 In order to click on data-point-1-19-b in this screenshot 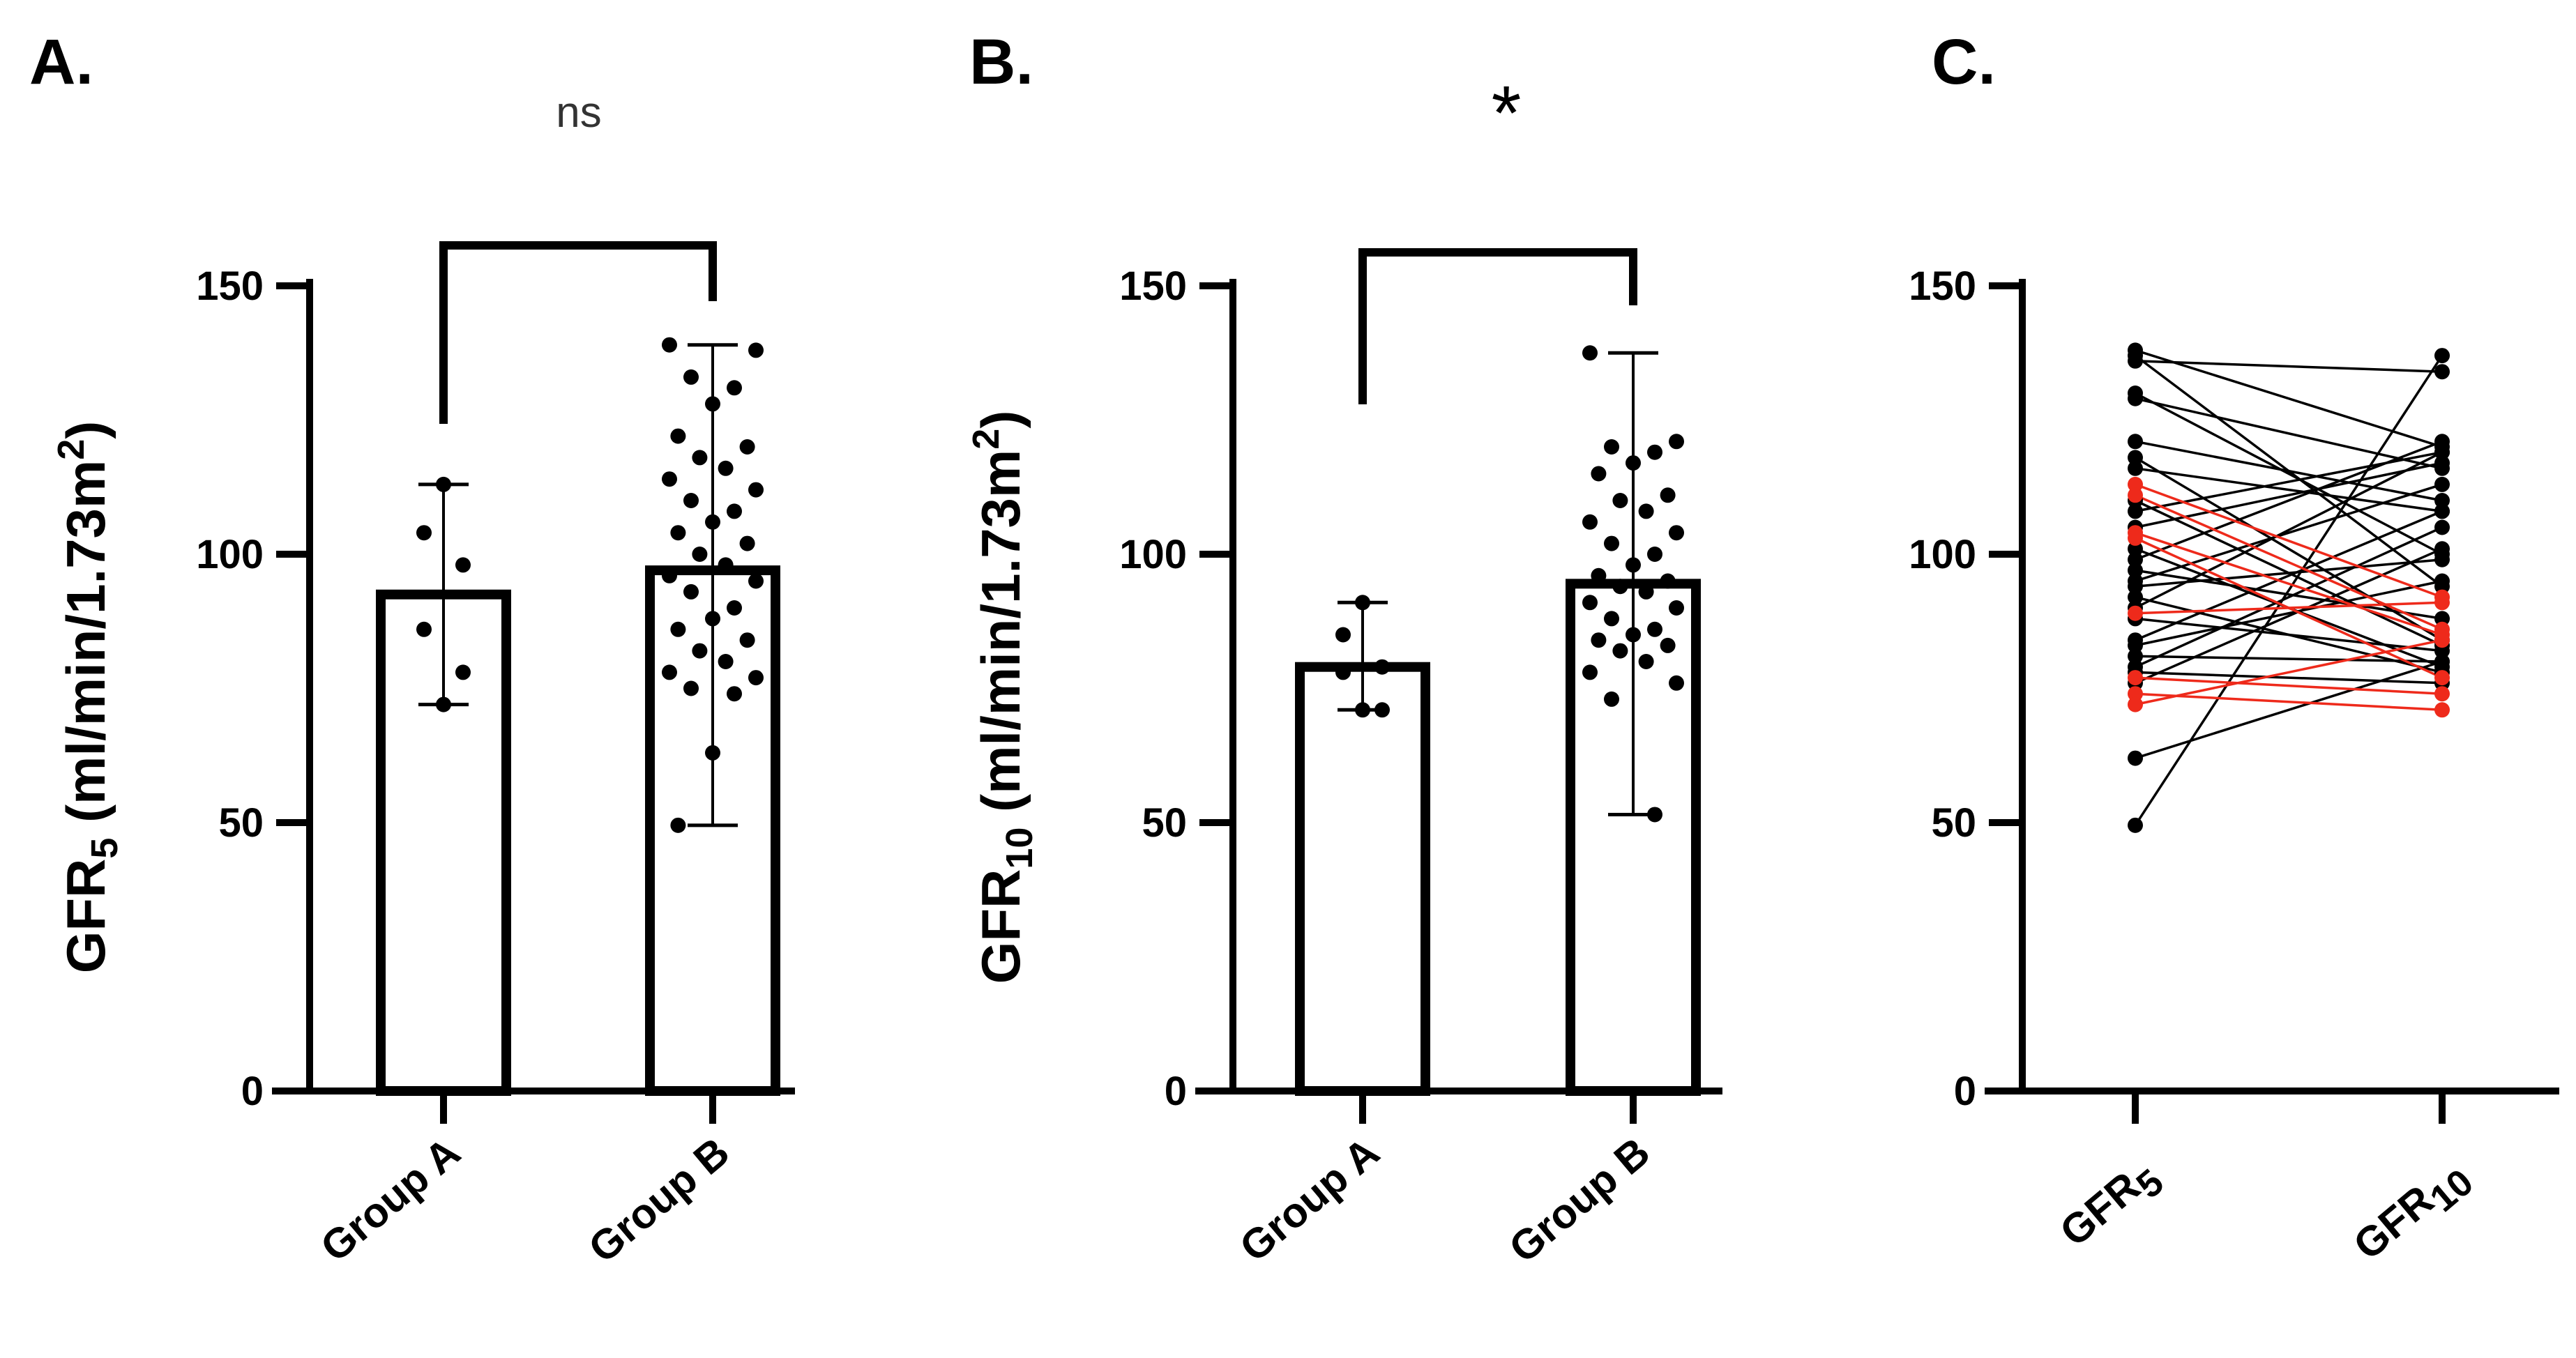, I will do `click(1676, 608)`.